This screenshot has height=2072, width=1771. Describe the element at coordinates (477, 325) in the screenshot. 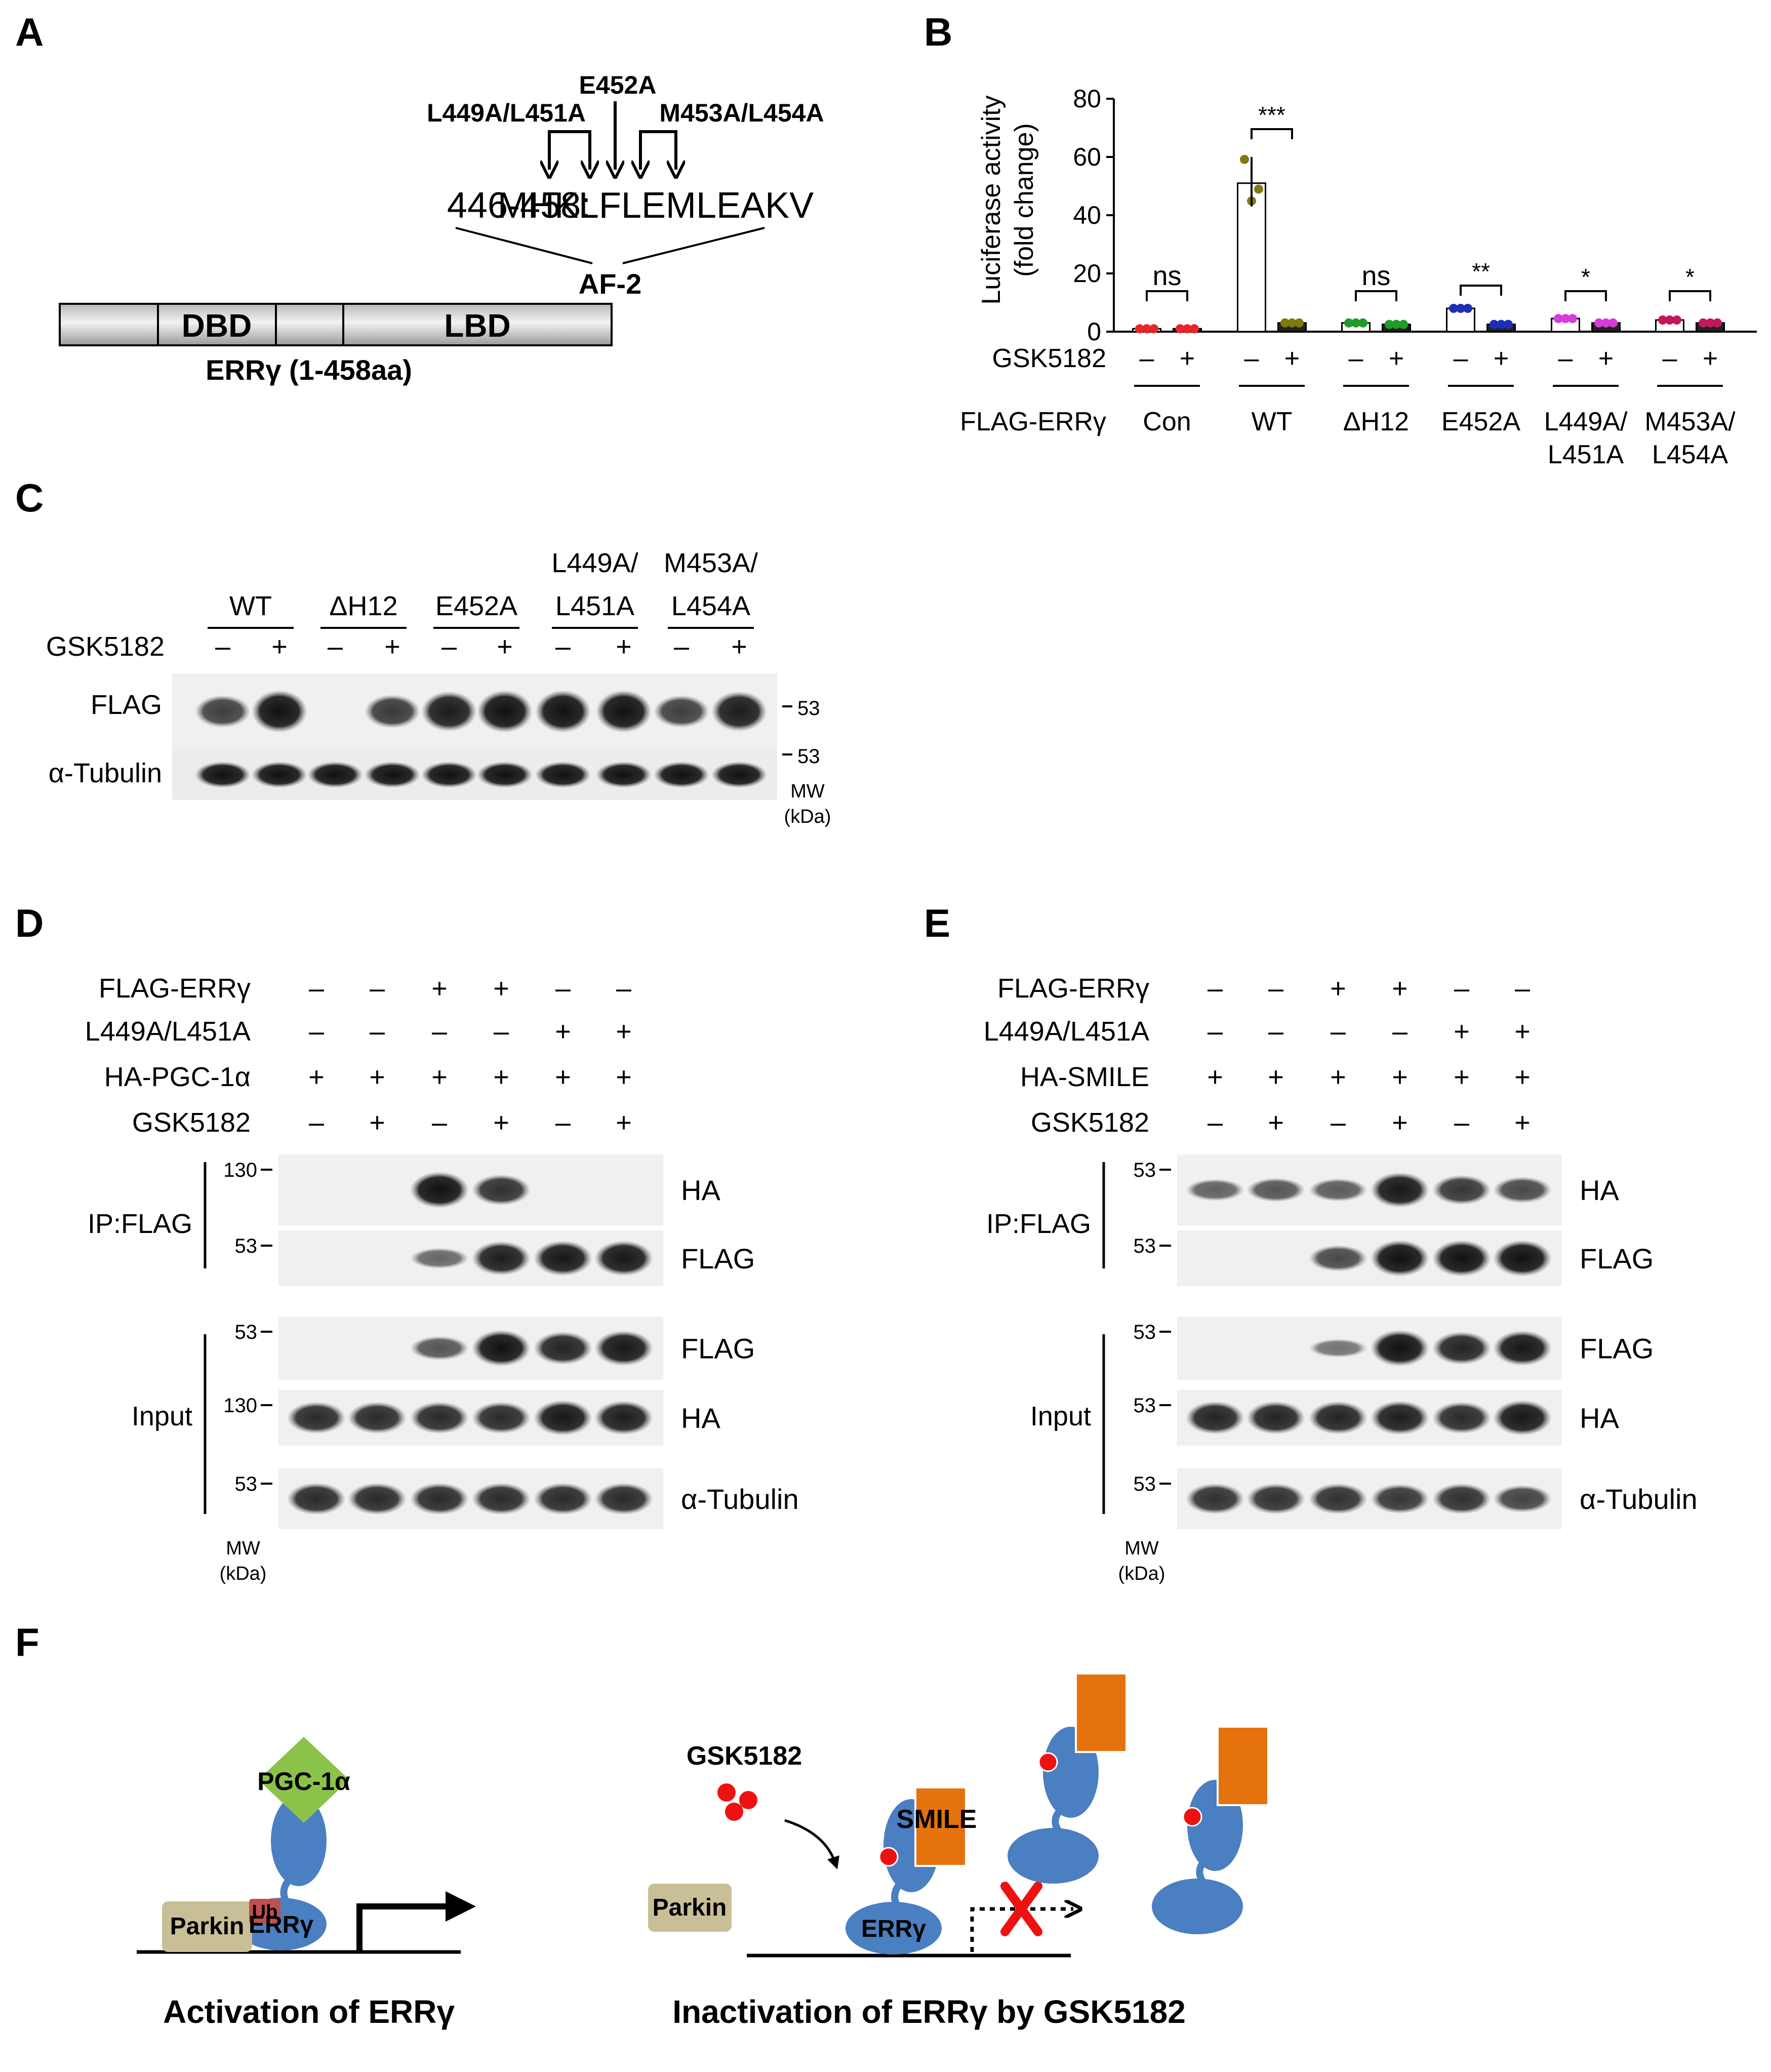

I see `lbd-label: LBD` at that location.